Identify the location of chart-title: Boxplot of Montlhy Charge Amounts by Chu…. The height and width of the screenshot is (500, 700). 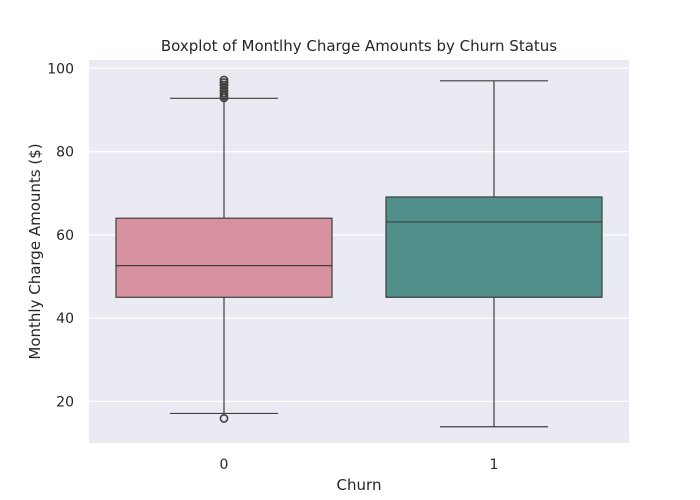
(359, 46).